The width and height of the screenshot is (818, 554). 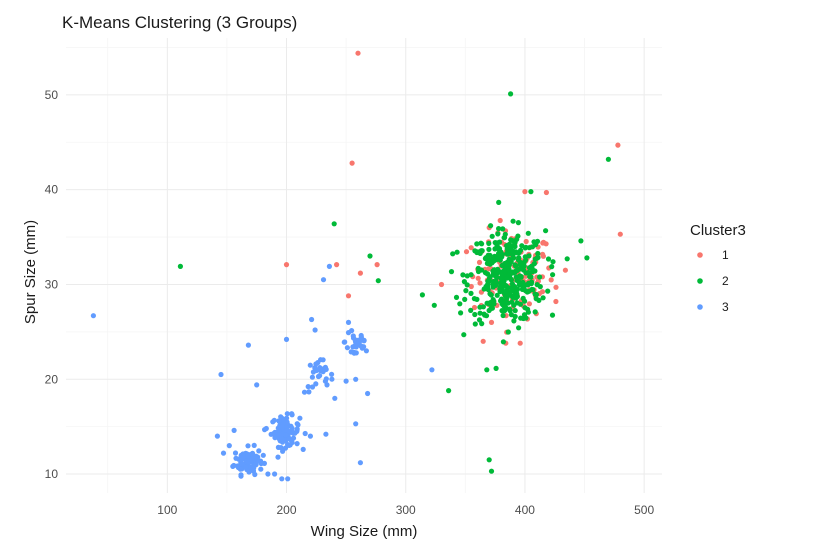 I want to click on y-tick-label: 20, so click(x=52, y=379).